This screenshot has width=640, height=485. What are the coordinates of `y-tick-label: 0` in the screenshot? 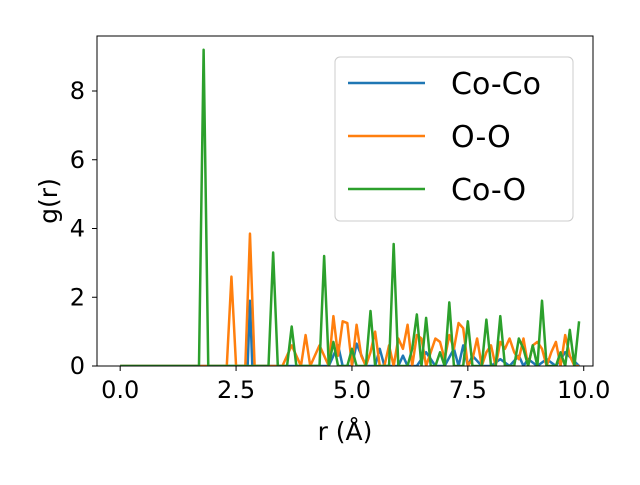 It's located at (77, 366).